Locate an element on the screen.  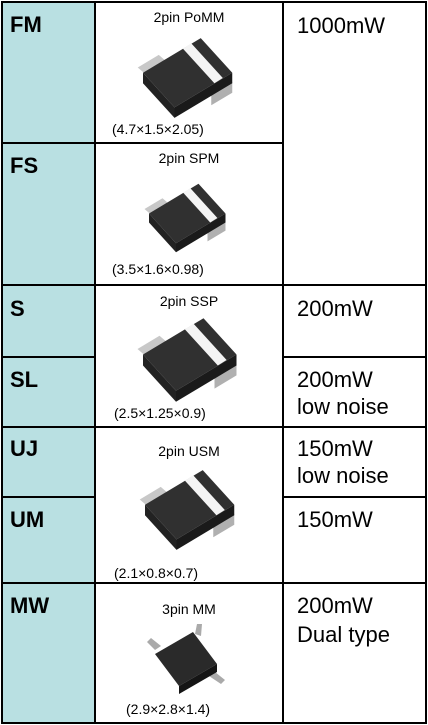
package-dims: (2.9×2.8×1.4) is located at coordinates (168, 709).